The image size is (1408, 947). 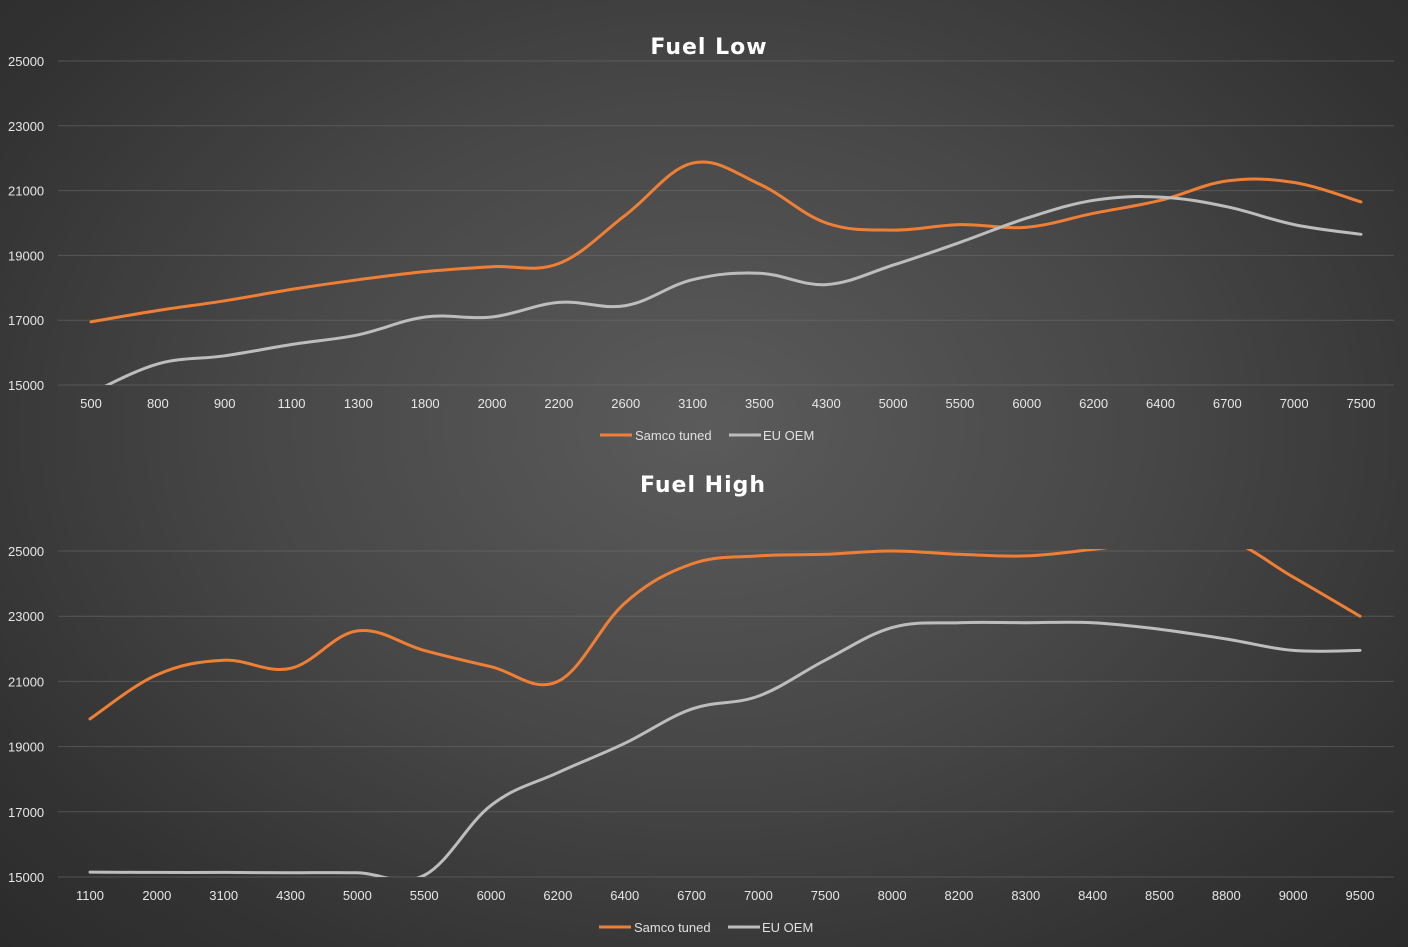 I want to click on fuel-low-x-tick-label: 6400, so click(x=1160, y=403).